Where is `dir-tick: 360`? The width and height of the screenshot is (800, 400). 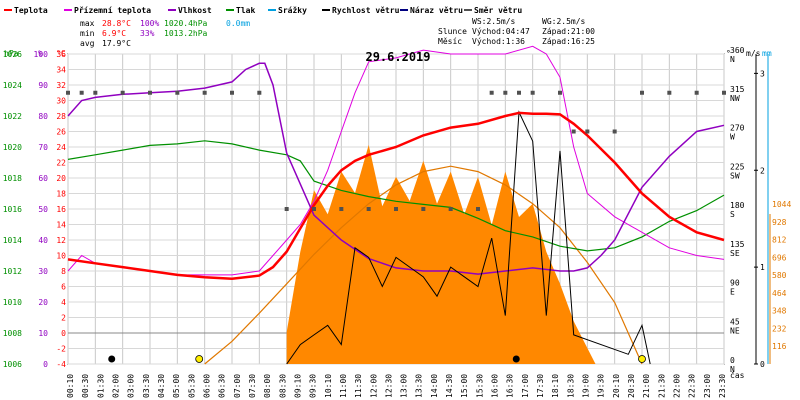 dir-tick: 360 is located at coordinates (737, 50).